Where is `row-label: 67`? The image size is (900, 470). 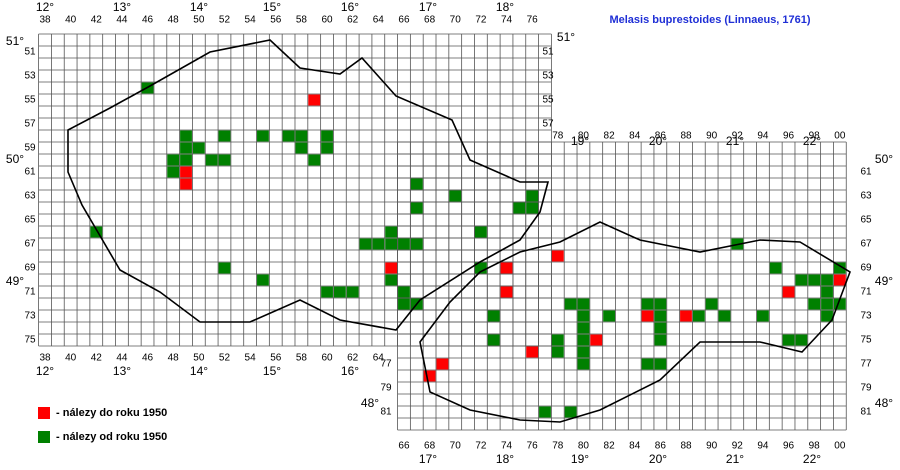
row-label: 67 is located at coordinates (866, 244).